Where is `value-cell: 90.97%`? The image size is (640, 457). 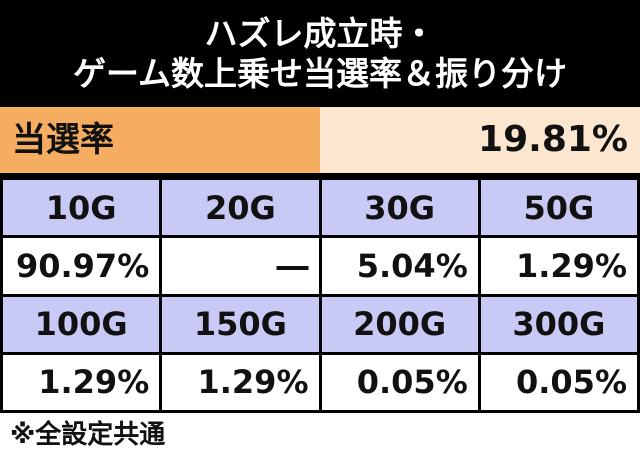 value-cell: 90.97% is located at coordinates (81, 266).